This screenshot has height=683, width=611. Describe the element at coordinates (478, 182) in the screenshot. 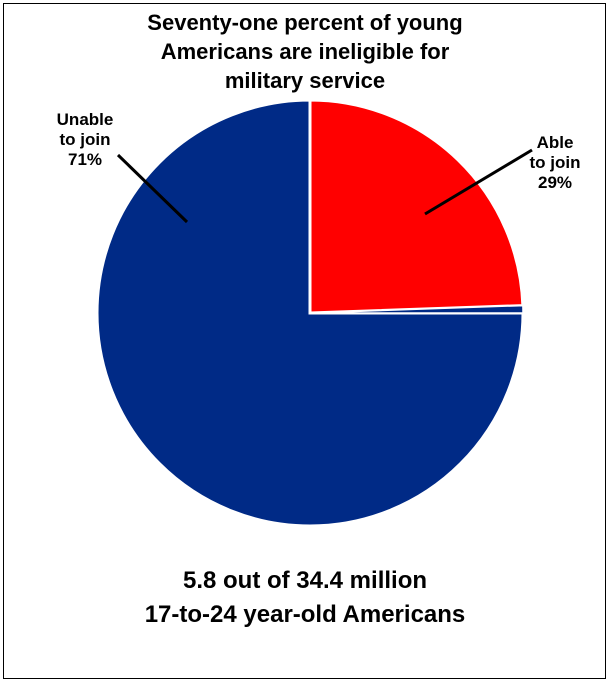

I see `leader-line-able` at that location.